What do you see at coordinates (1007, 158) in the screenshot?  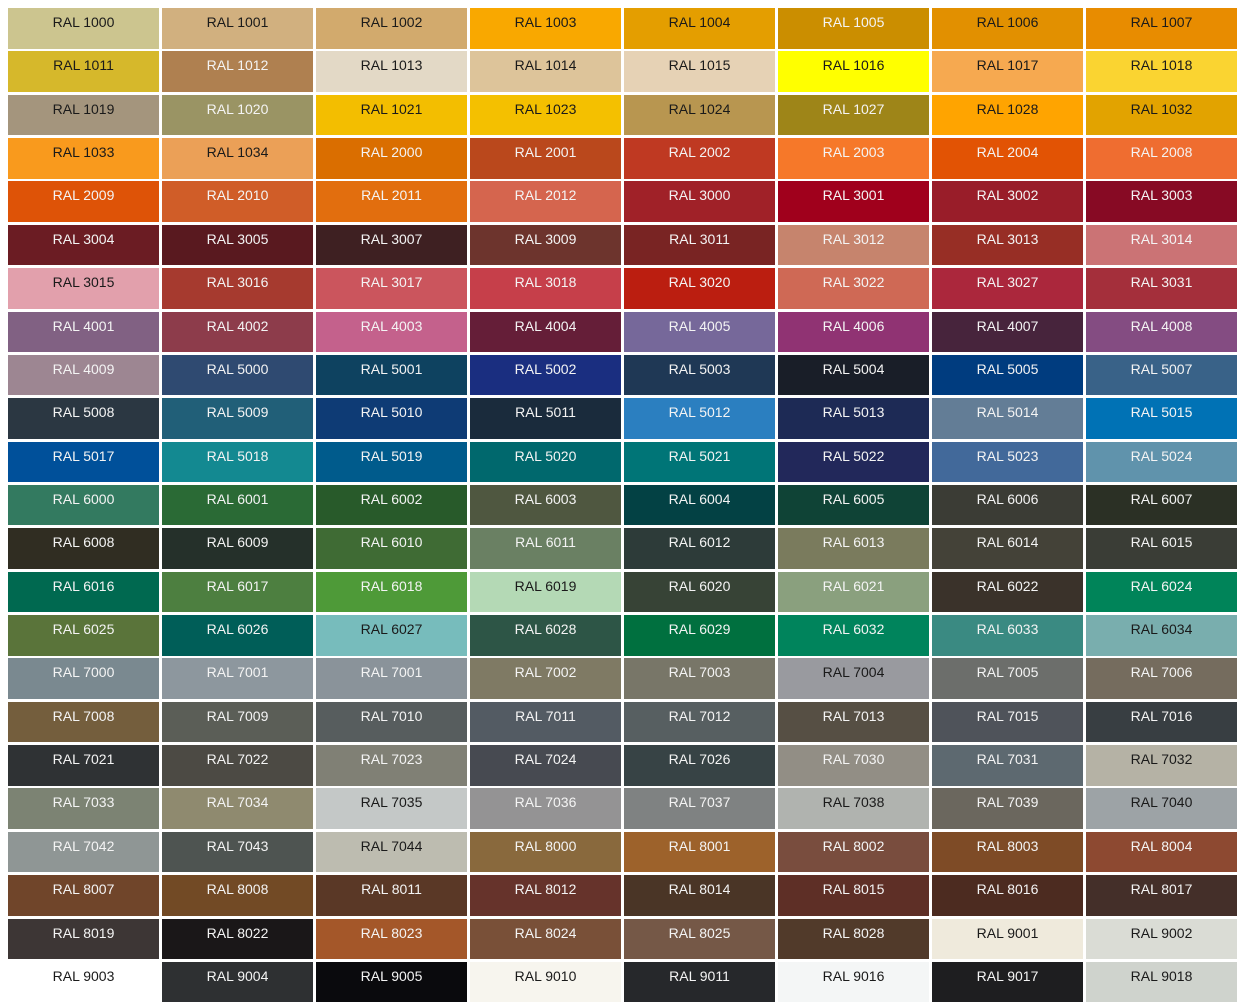 I see `color-swatch-ral-2004: RAL 2004` at bounding box center [1007, 158].